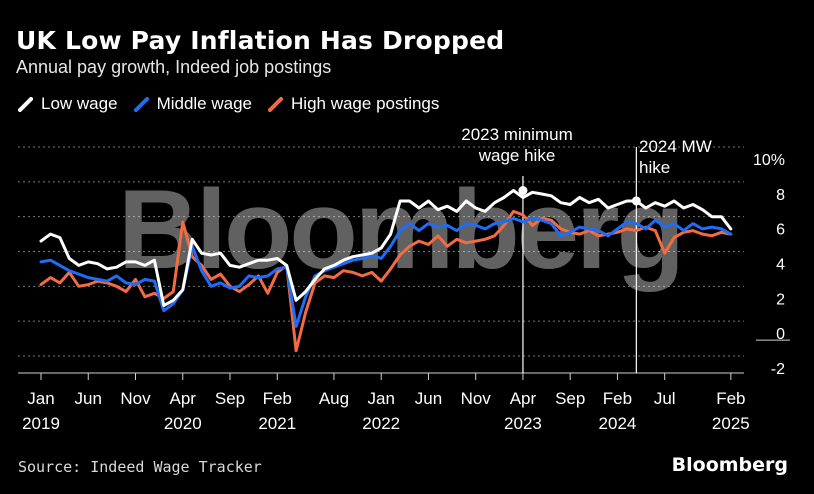 This screenshot has width=814, height=494. Describe the element at coordinates (41, 423) in the screenshot. I see `x-tick-year: 2019` at that location.